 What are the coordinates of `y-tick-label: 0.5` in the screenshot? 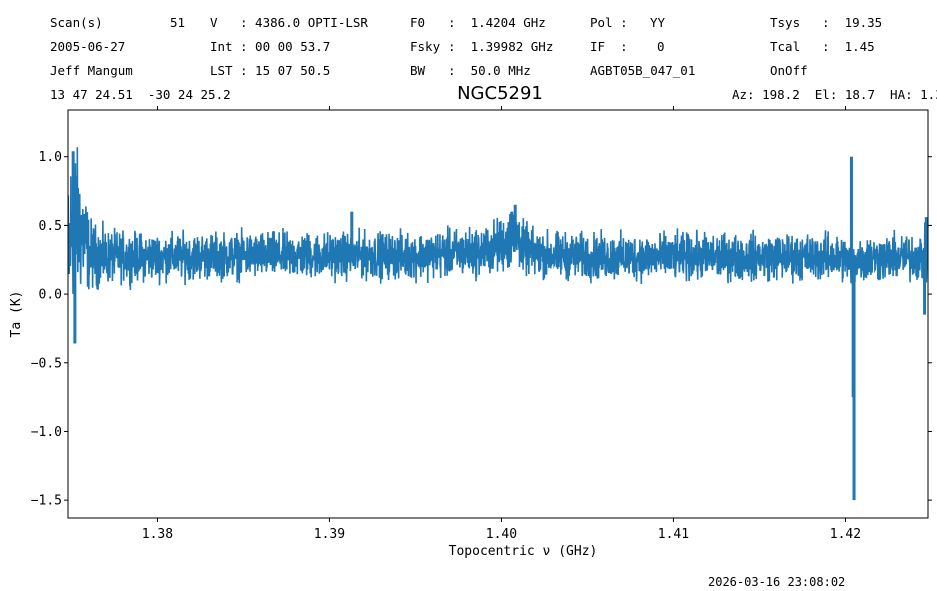 It's located at (50, 226).